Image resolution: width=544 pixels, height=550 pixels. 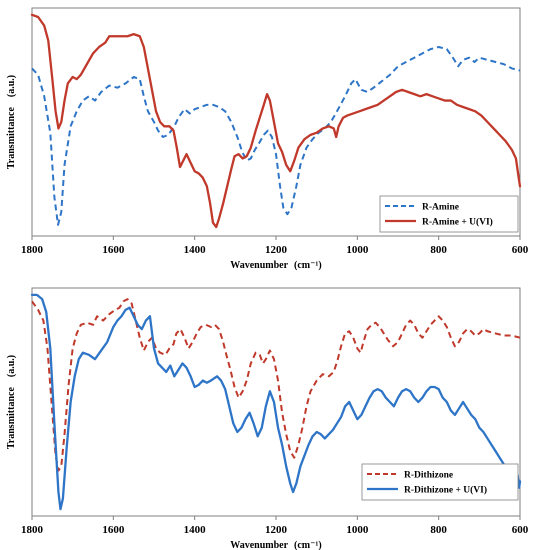 I want to click on legend-label-0: R-Dithizone, so click(x=428, y=476).